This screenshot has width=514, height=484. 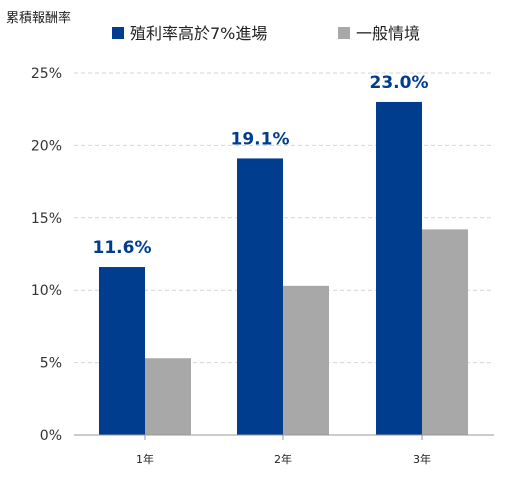 What do you see at coordinates (122, 248) in the screenshot?
I see `data-label: 11.6%` at bounding box center [122, 248].